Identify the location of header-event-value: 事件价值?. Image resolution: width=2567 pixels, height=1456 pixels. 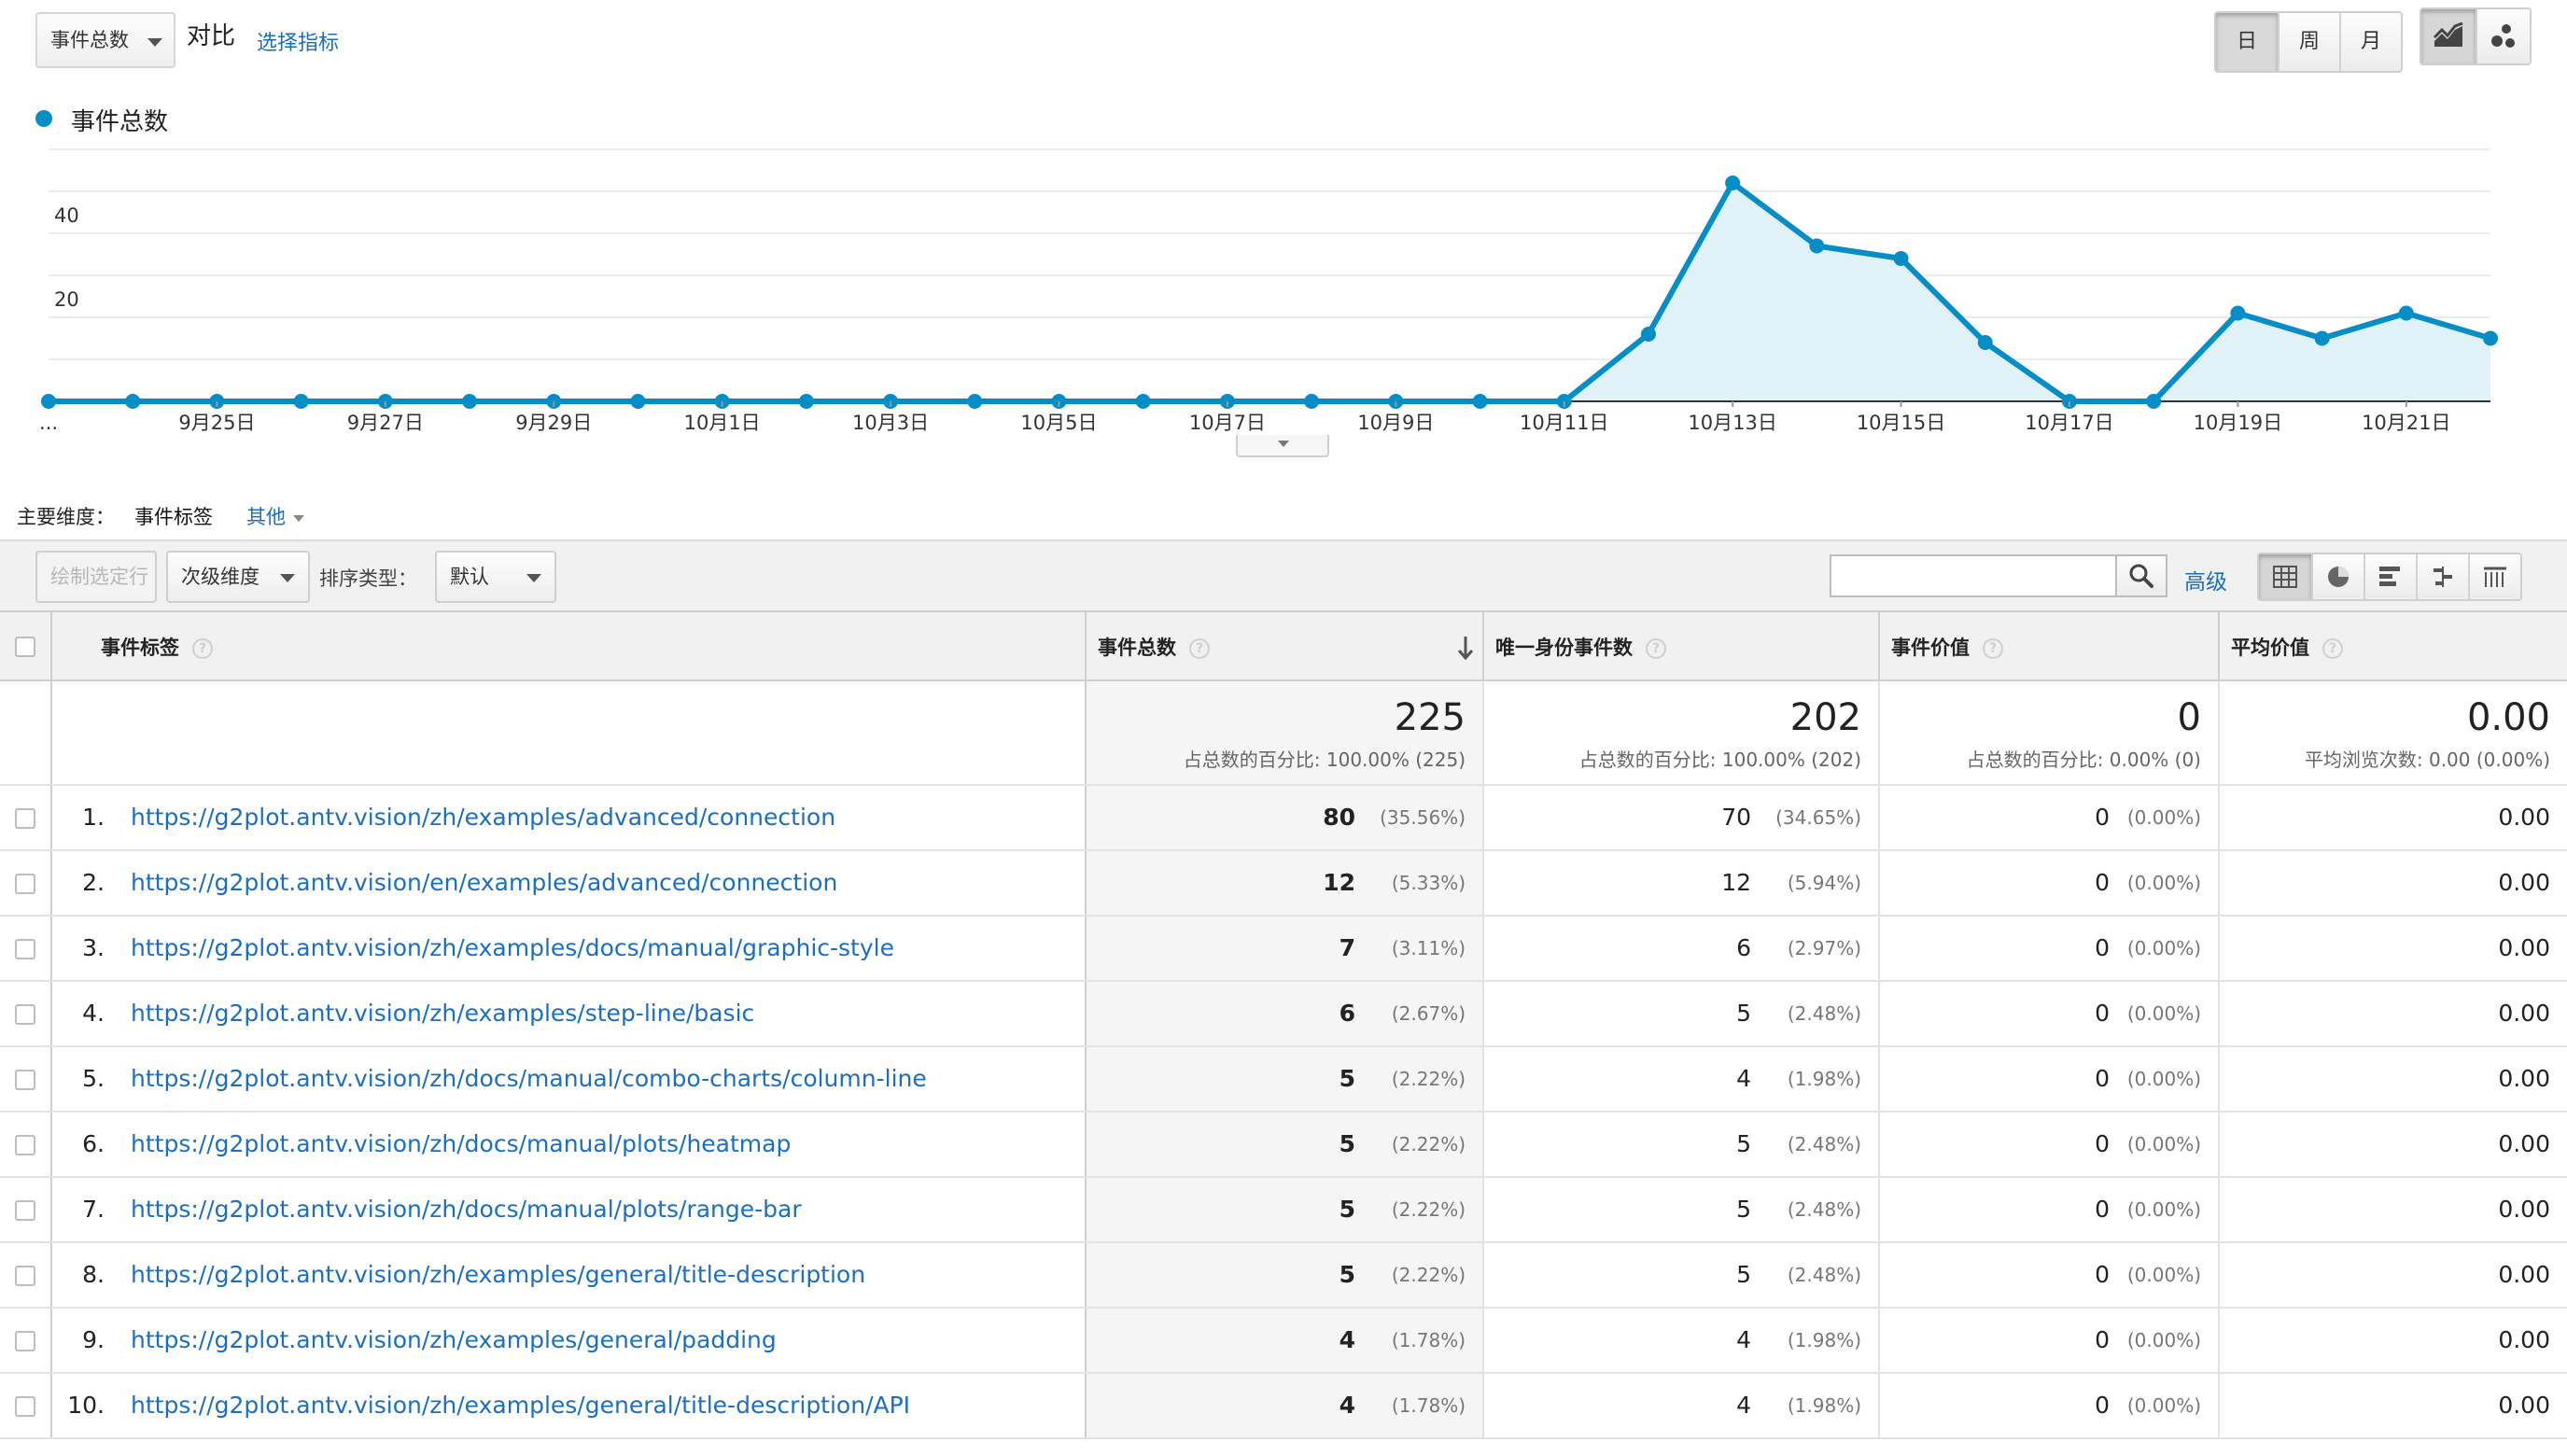
(2050, 645).